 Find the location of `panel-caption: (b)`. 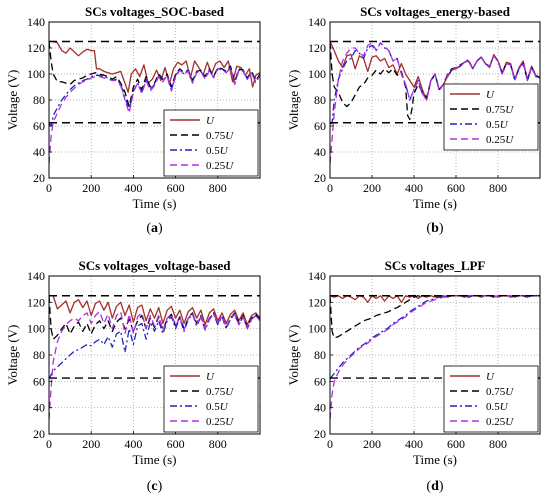

panel-caption: (b) is located at coordinates (434, 228).